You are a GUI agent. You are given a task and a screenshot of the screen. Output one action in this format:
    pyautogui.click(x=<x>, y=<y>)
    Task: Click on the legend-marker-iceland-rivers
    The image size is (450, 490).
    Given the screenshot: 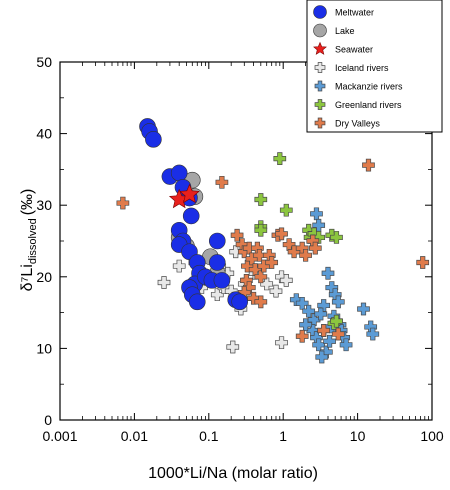 What is the action you would take?
    pyautogui.click(x=320, y=67)
    